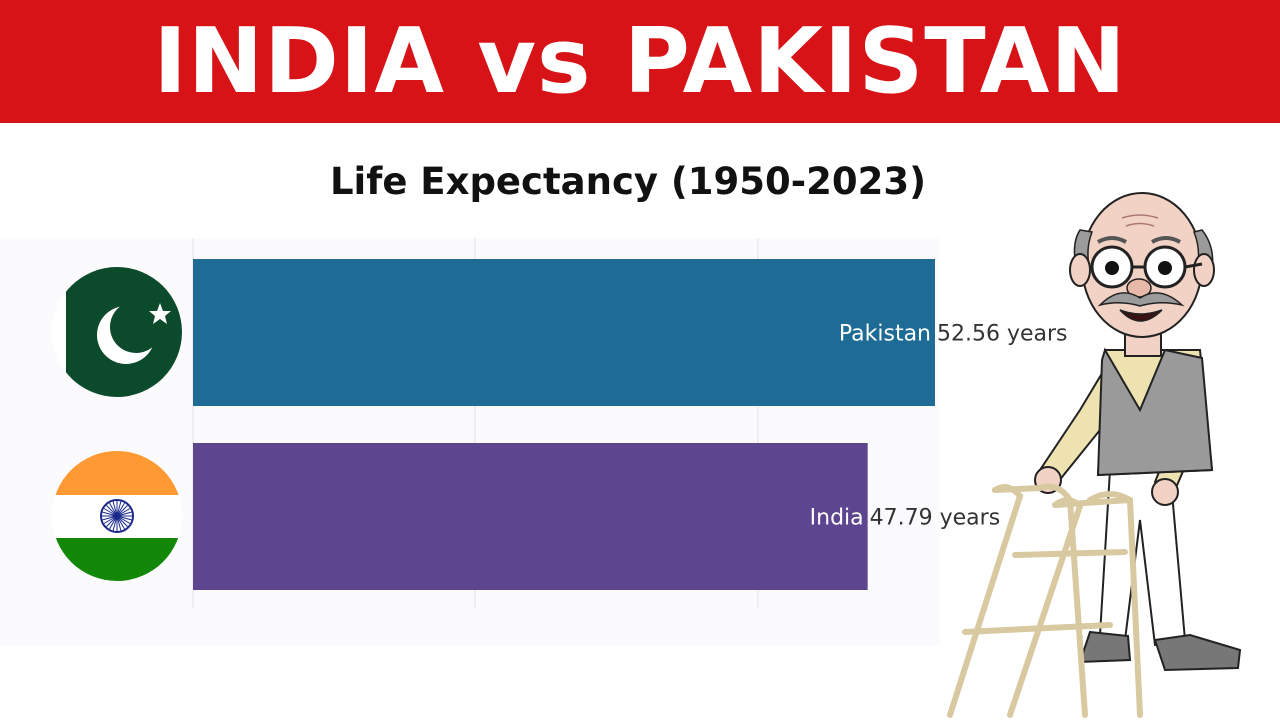 Image resolution: width=1280 pixels, height=720 pixels. I want to click on bar-india, so click(530, 516).